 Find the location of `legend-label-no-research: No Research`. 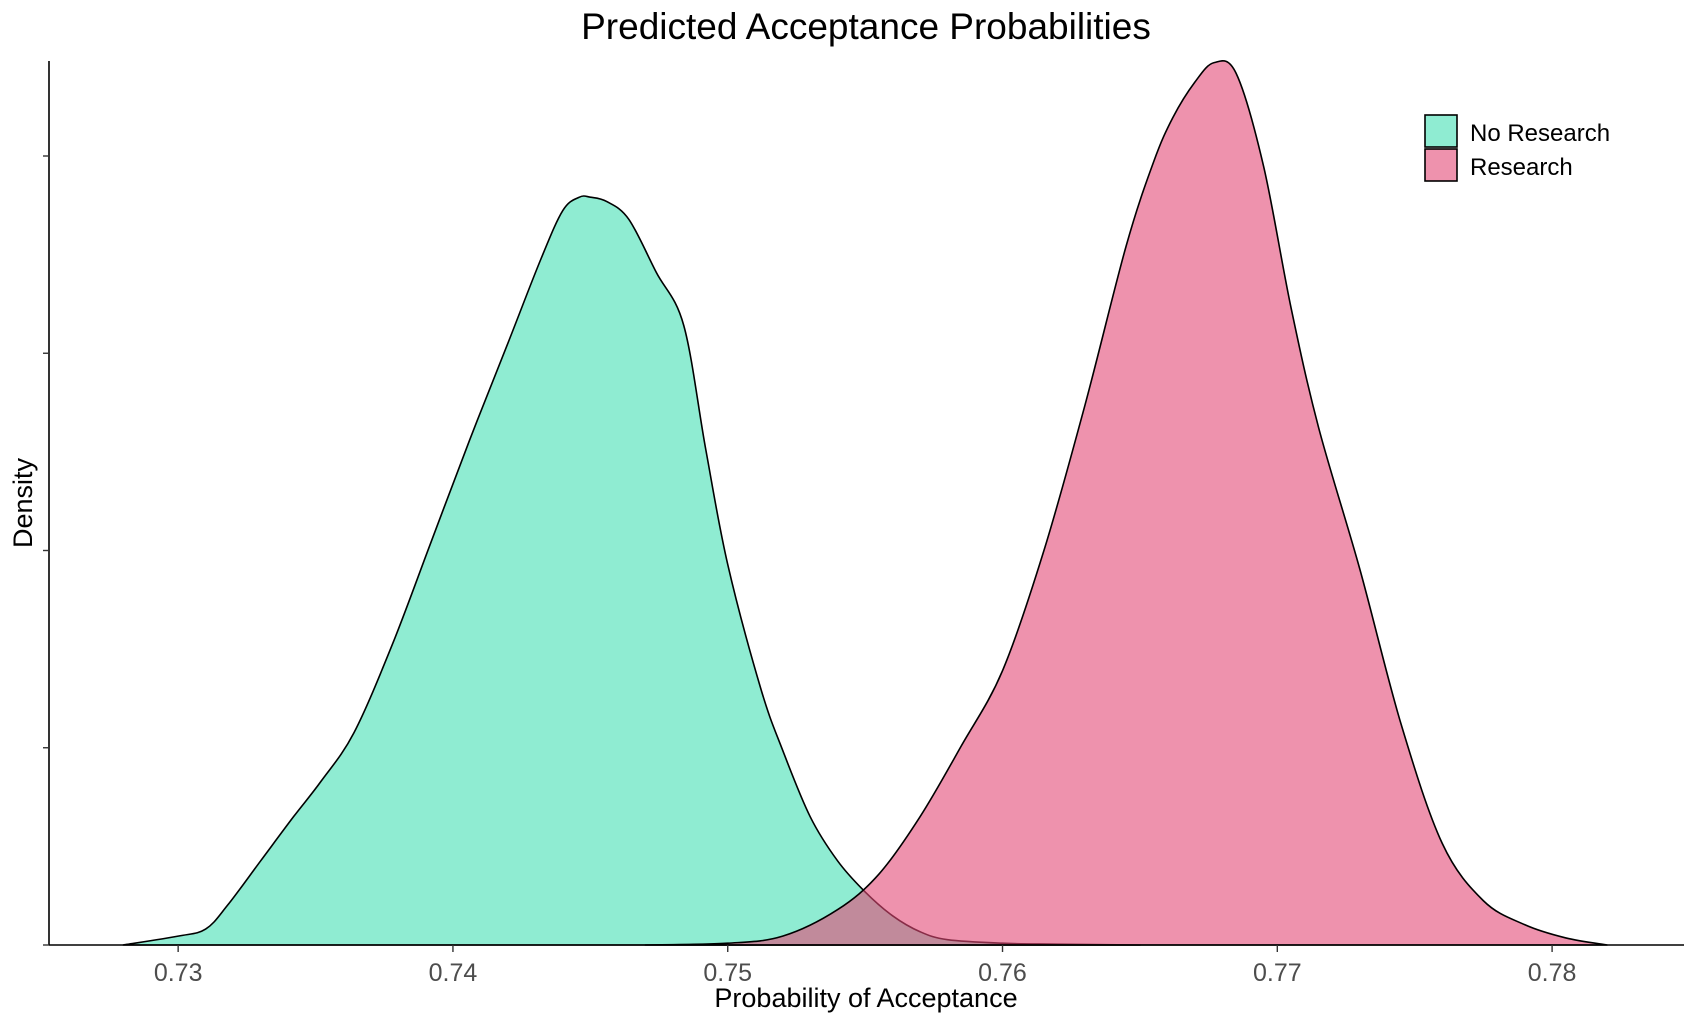

legend-label-no-research: No Research is located at coordinates (1540, 133).